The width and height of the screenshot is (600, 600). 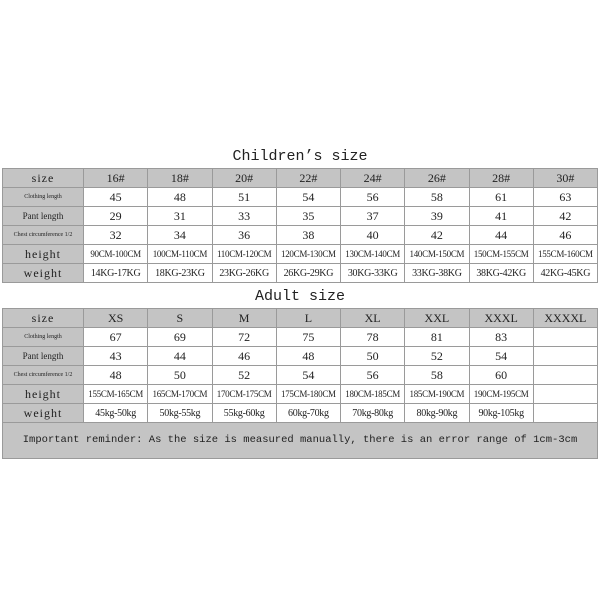 What do you see at coordinates (437, 216) in the screenshot?
I see `table-cell: 39` at bounding box center [437, 216].